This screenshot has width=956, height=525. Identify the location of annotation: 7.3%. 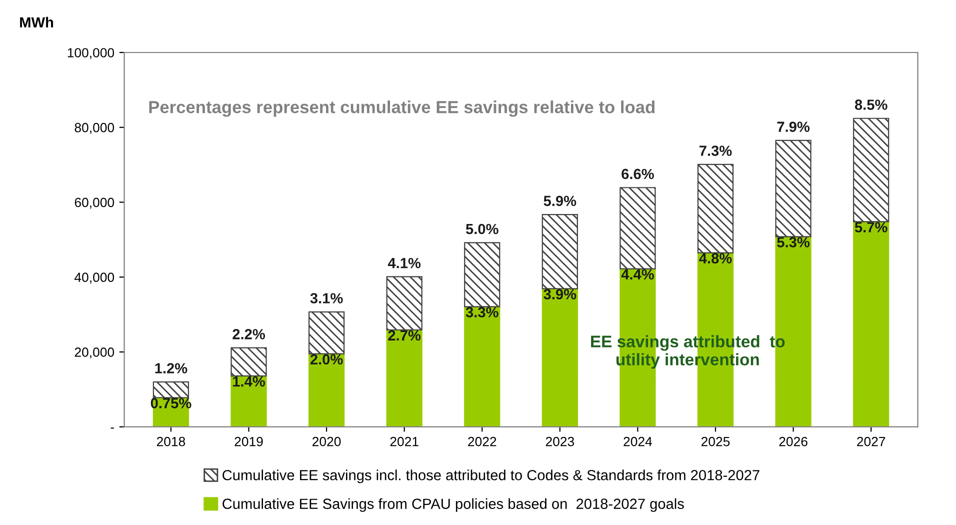
(716, 151).